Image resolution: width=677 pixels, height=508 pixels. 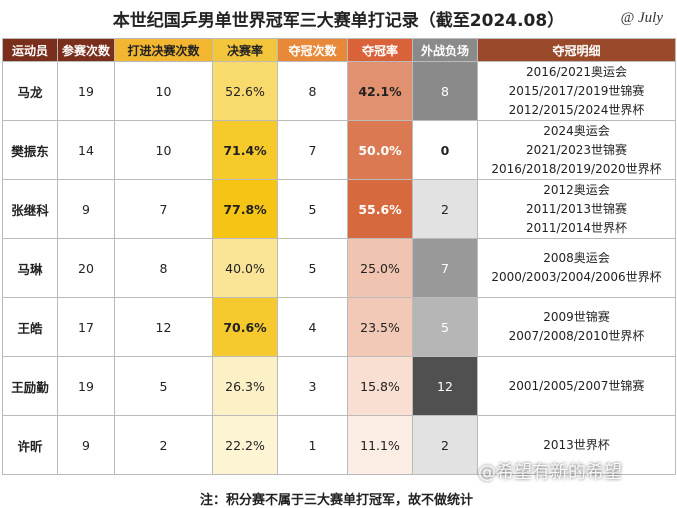 I want to click on data-cell: 17, so click(x=86, y=327).